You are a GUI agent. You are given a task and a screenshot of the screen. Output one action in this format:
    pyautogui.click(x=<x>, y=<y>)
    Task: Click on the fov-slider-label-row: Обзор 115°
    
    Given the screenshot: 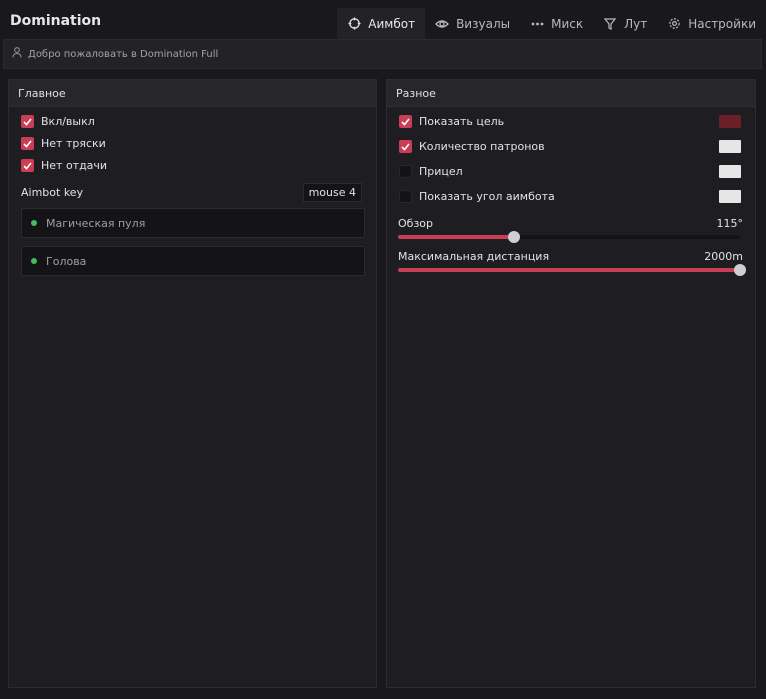 What is the action you would take?
    pyautogui.click(x=570, y=223)
    